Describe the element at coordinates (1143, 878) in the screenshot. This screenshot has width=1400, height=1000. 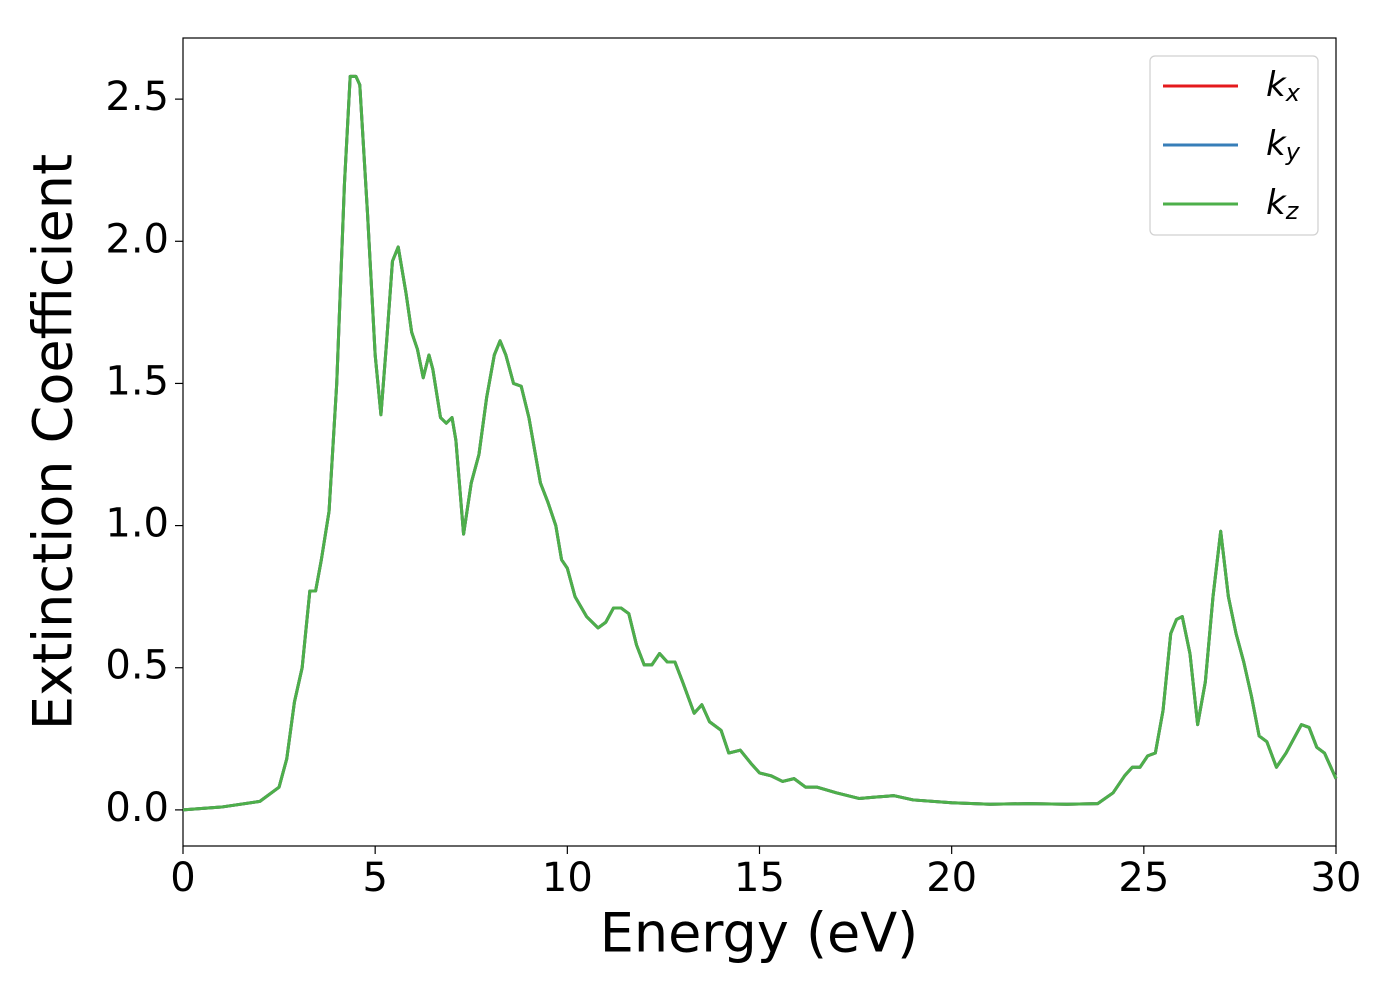
I see `x-tick-label: 25` at that location.